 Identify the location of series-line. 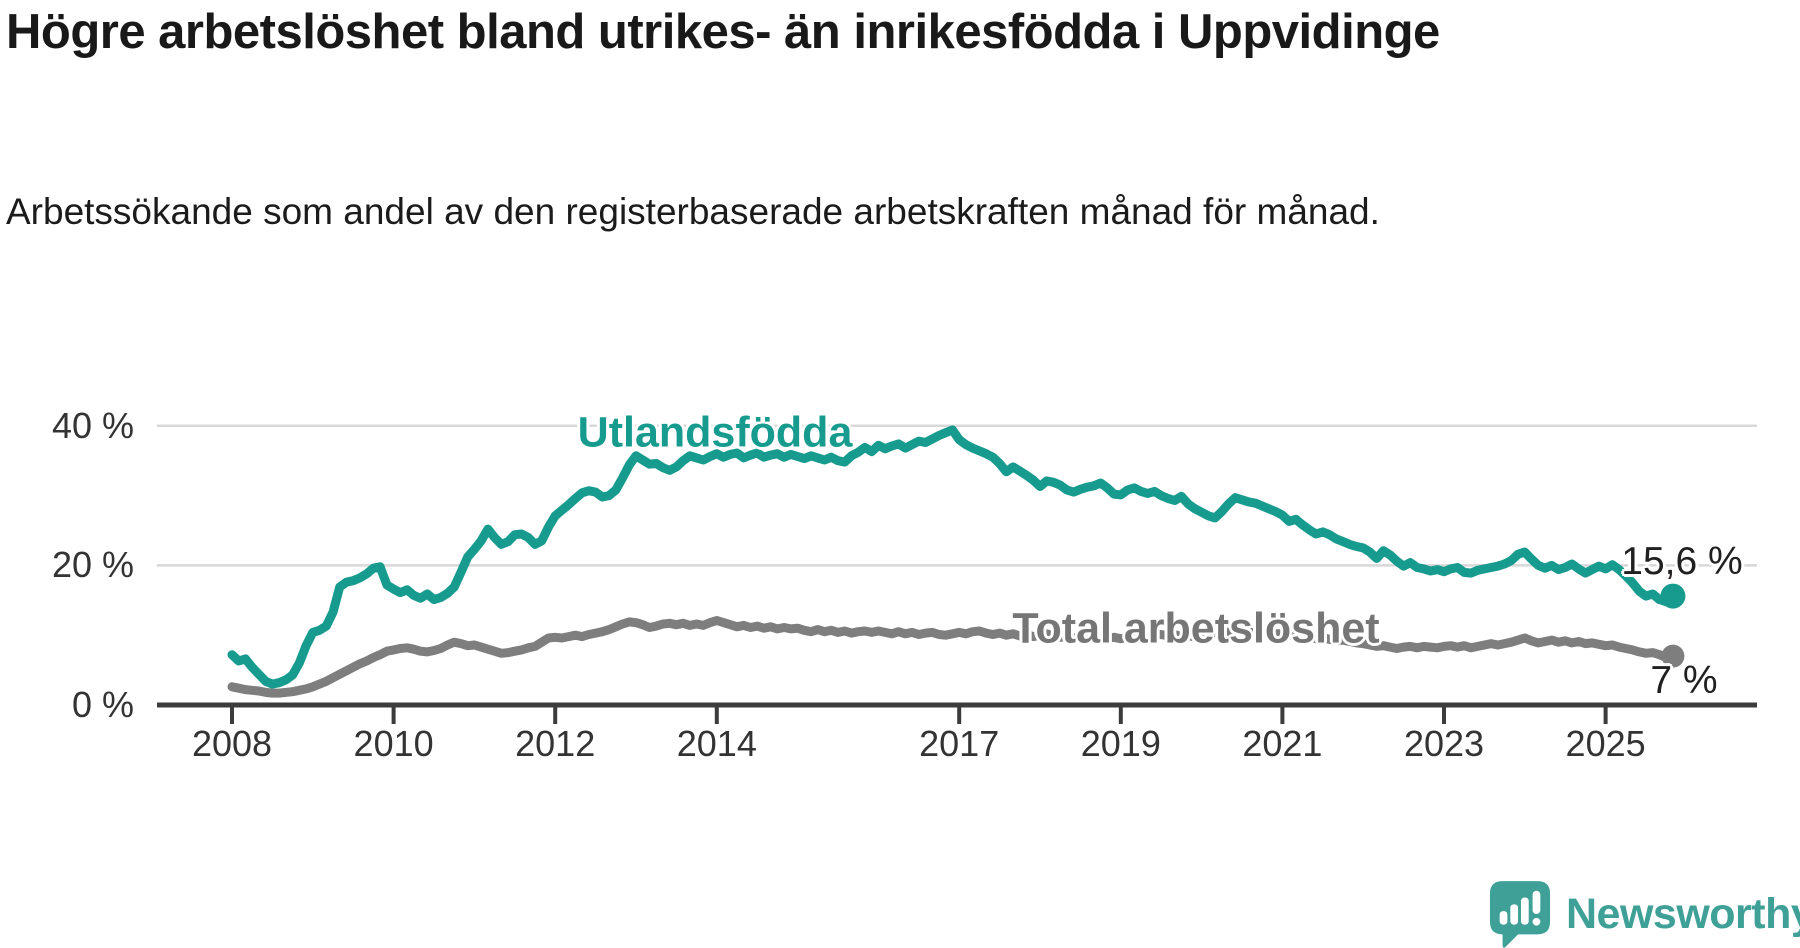
(952, 657).